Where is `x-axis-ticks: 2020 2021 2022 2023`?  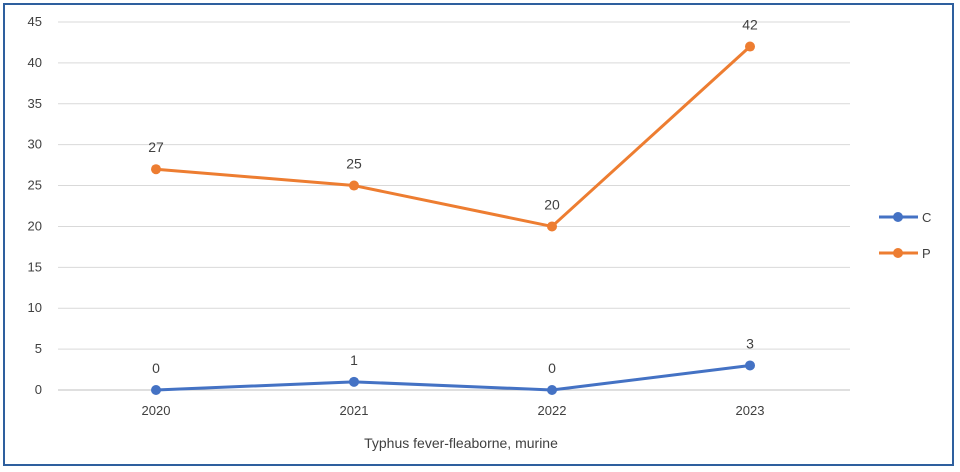
x-axis-ticks: 2020 2021 2022 2023 is located at coordinates (453, 410).